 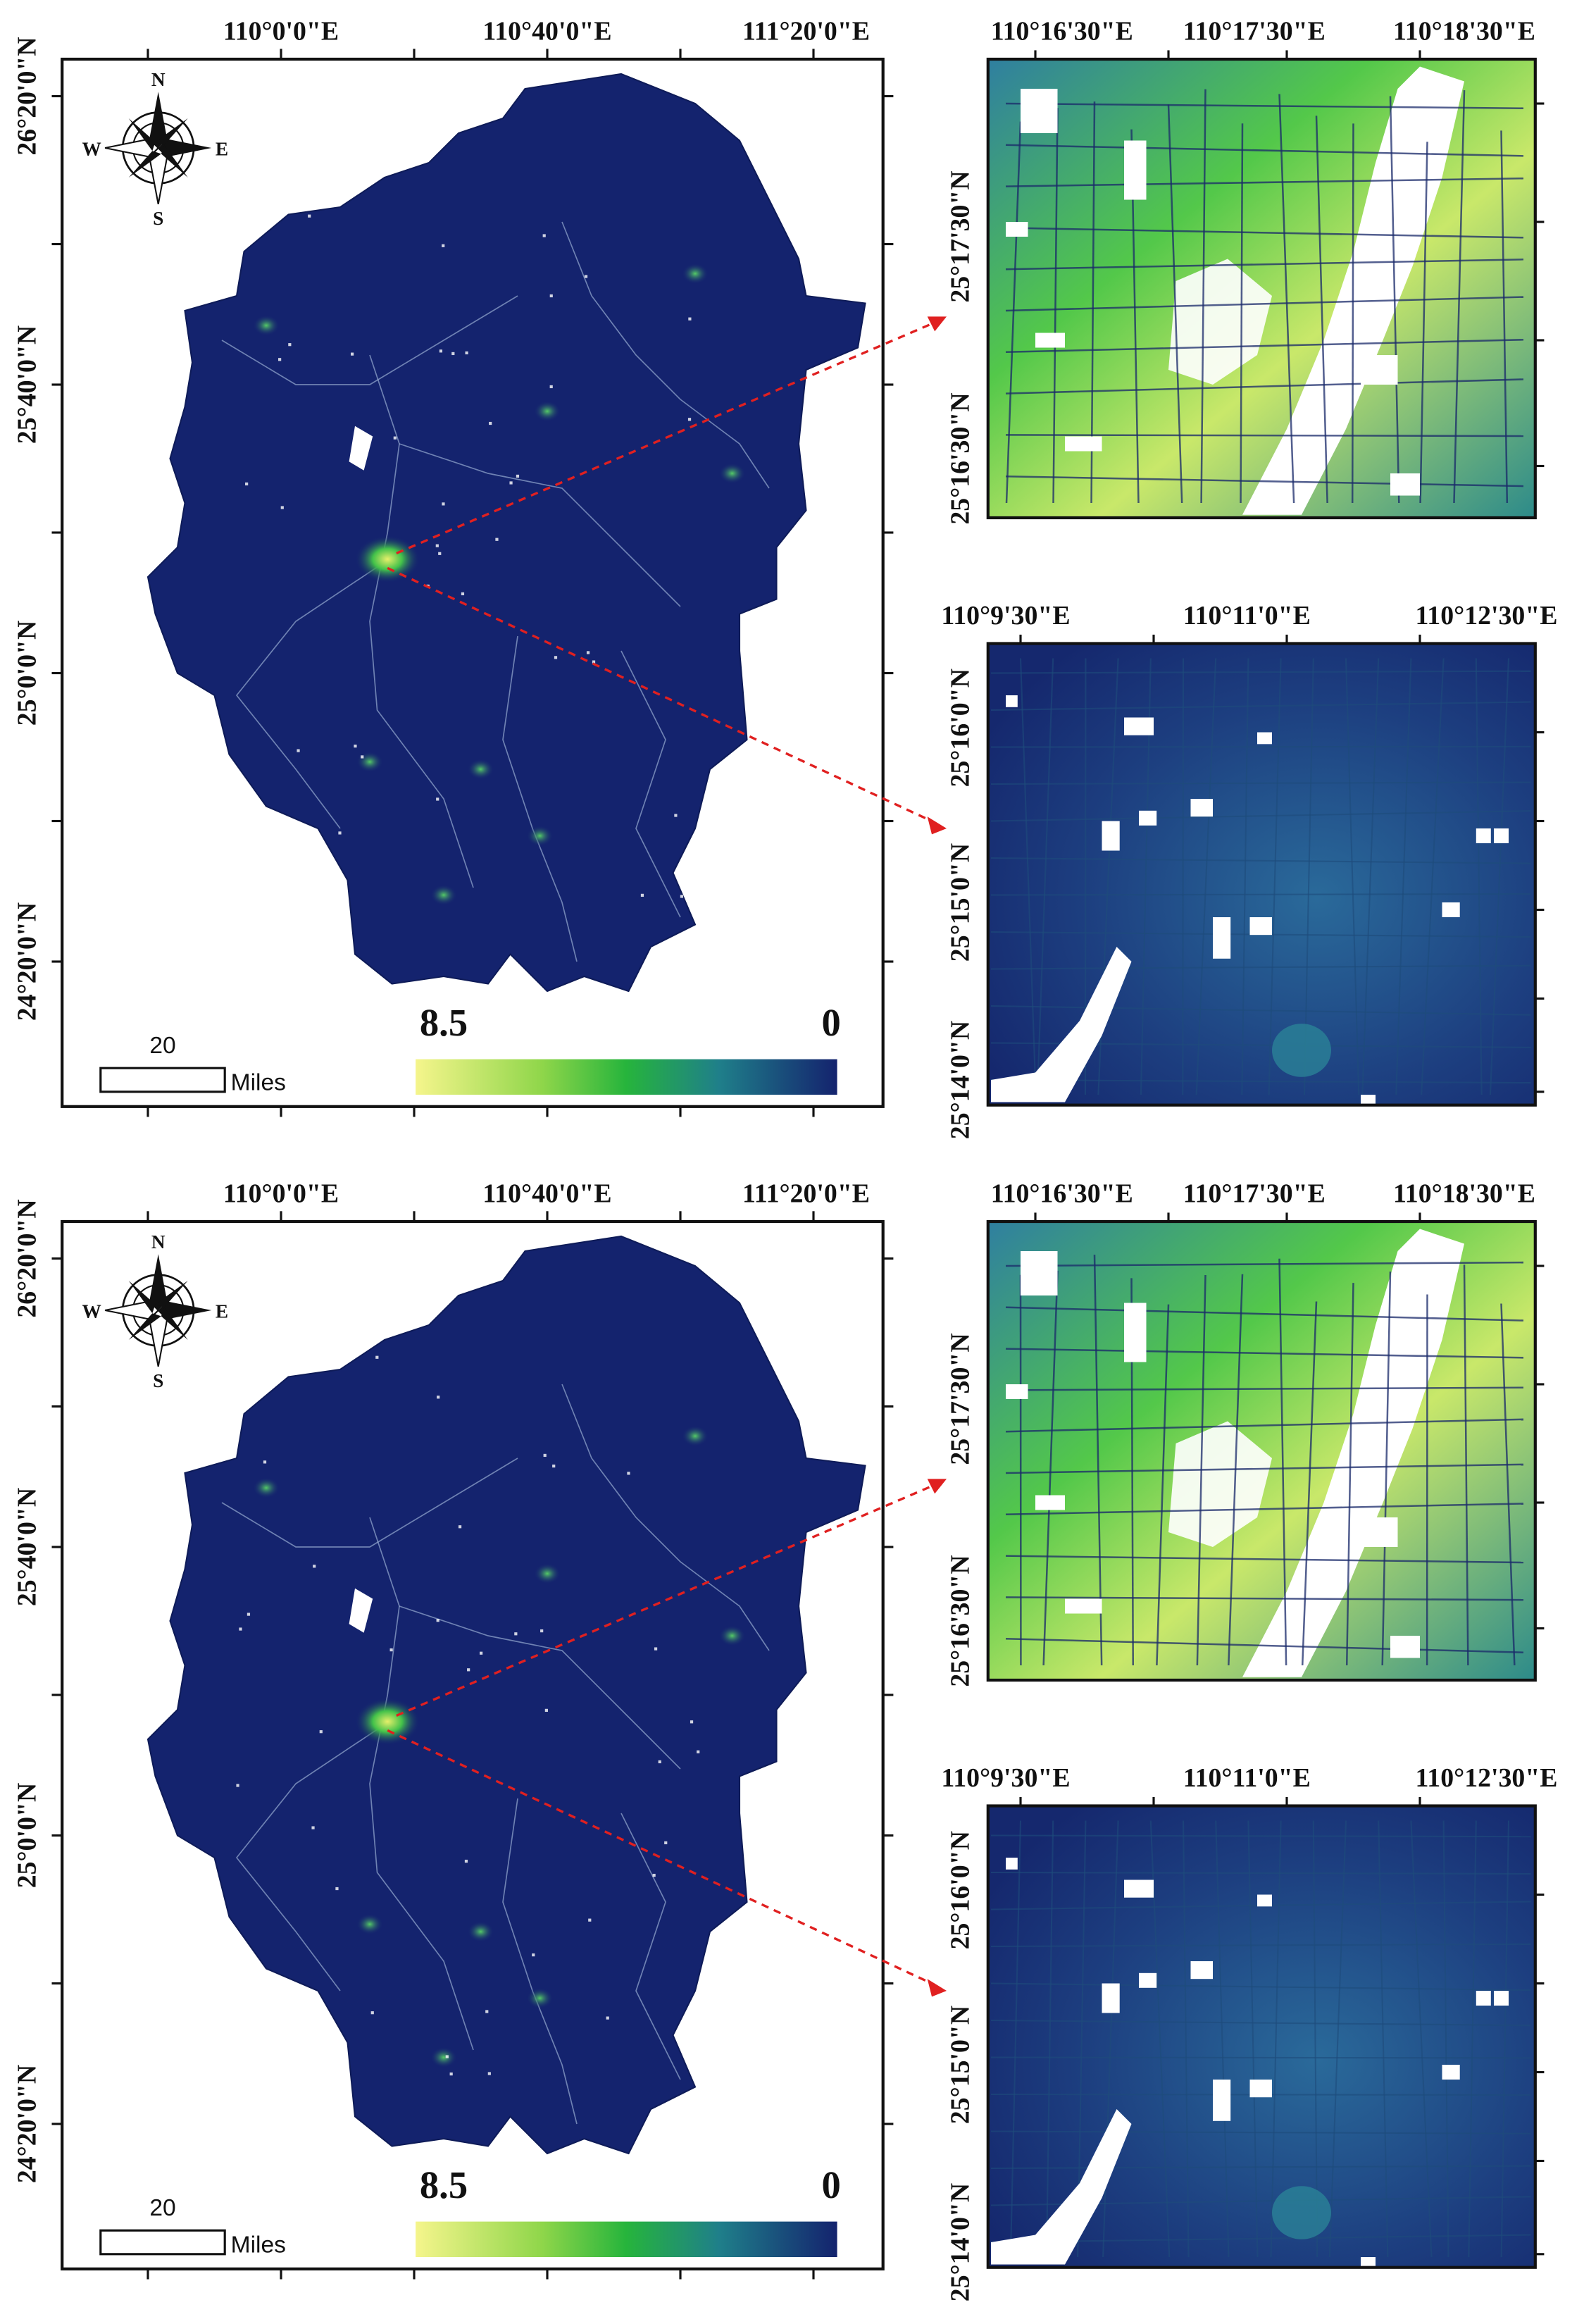 I want to click on inset-lon-label: 110°11'0"E, so click(x=1247, y=1778).